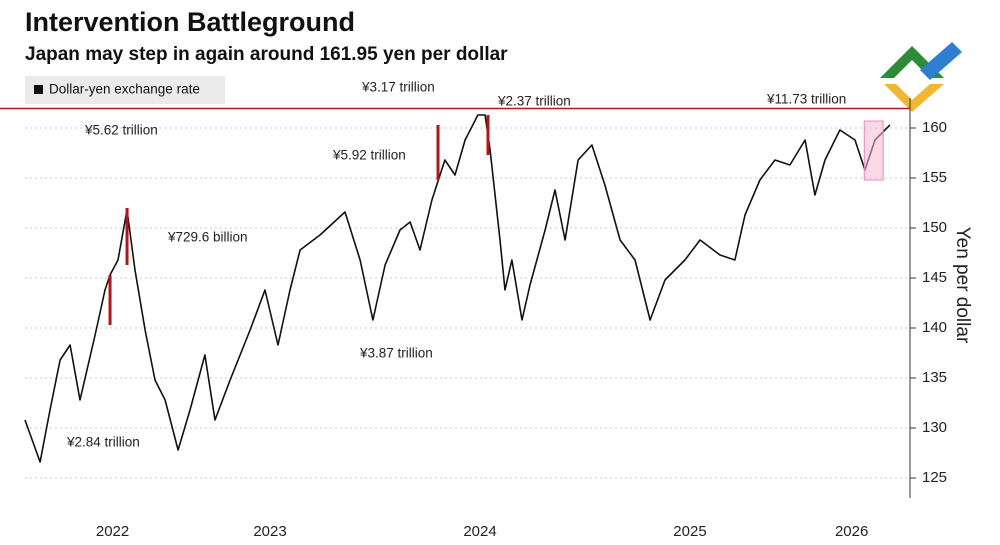 Image resolution: width=1000 pixels, height=545 pixels. Describe the element at coordinates (873, 150) in the screenshot. I see `highlight-box` at that location.